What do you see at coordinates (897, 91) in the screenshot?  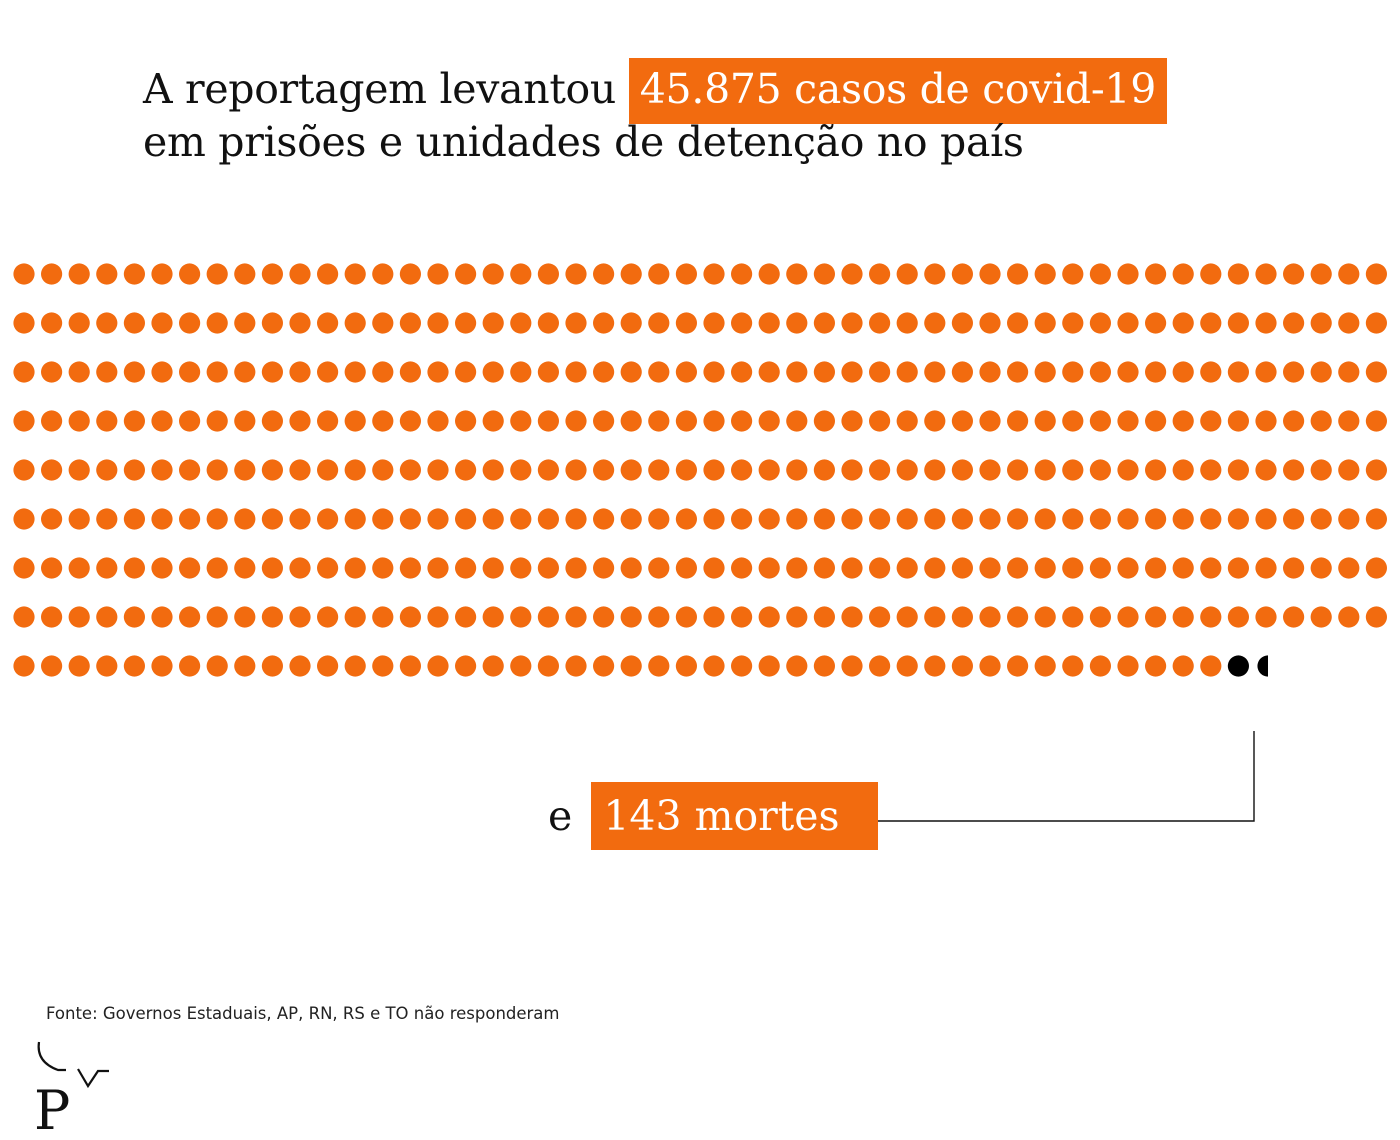 I see `headline-highlight-cases: 45.875 casos de covid-19` at bounding box center [897, 91].